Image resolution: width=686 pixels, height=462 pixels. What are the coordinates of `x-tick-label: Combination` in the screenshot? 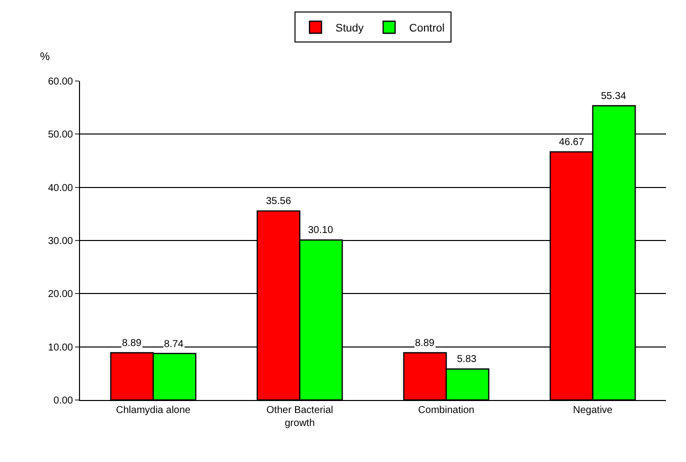 It's located at (446, 410).